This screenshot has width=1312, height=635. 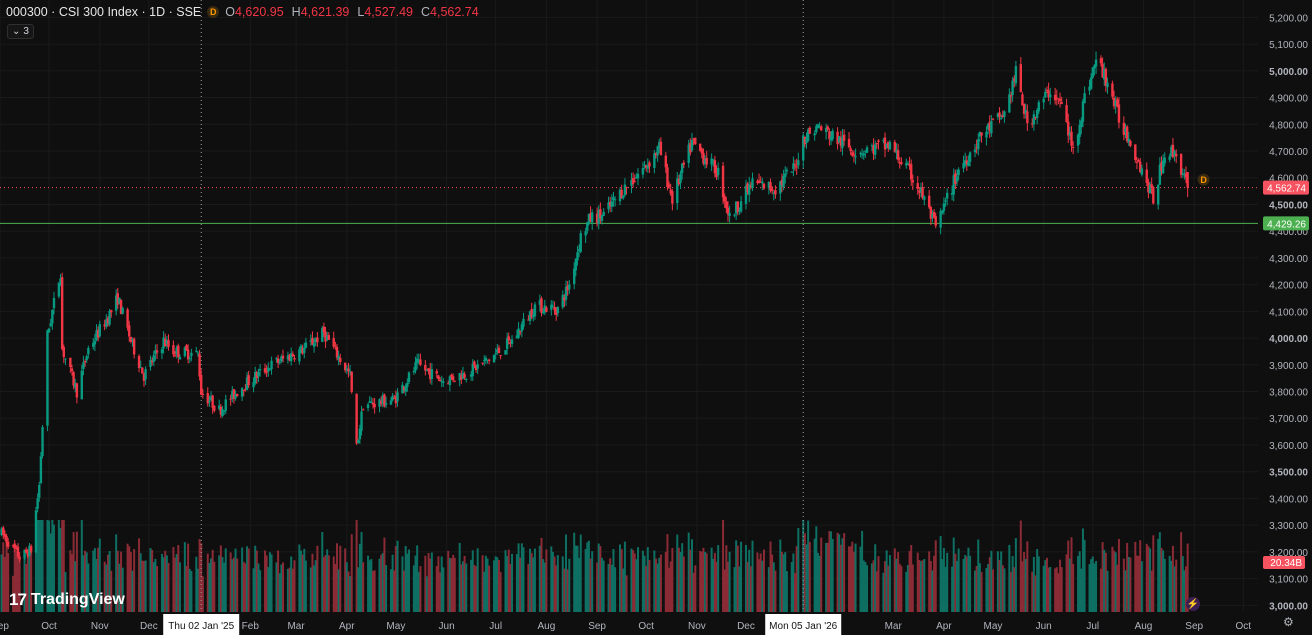 I want to click on tradingview-logo: 17 TradingView, so click(x=67, y=600).